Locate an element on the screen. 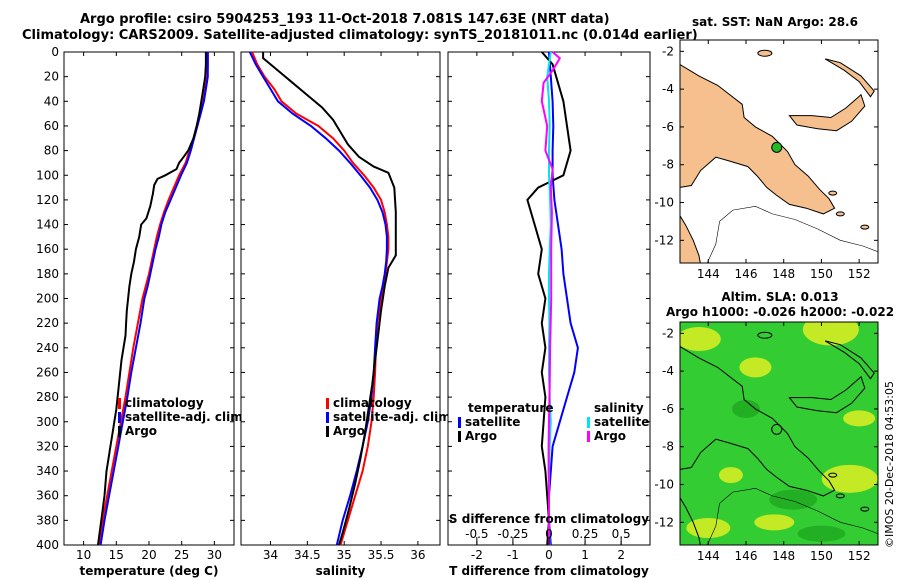  series-line-climatology is located at coordinates (320, 298).